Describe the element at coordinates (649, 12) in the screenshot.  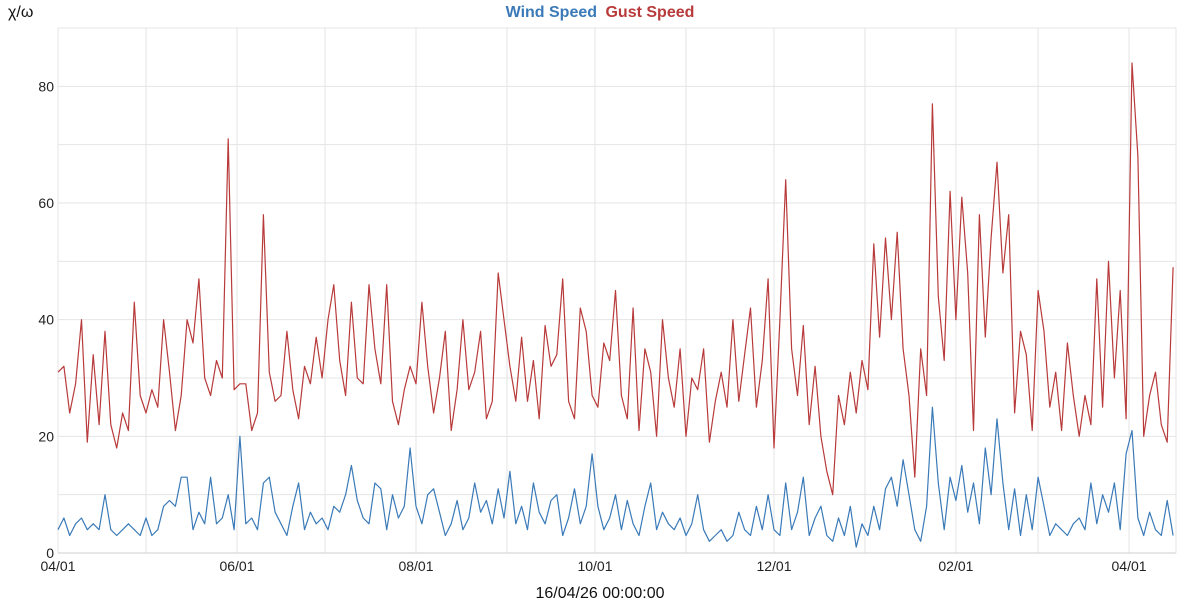
I see `title-gust-speed: Gust Speed` at that location.